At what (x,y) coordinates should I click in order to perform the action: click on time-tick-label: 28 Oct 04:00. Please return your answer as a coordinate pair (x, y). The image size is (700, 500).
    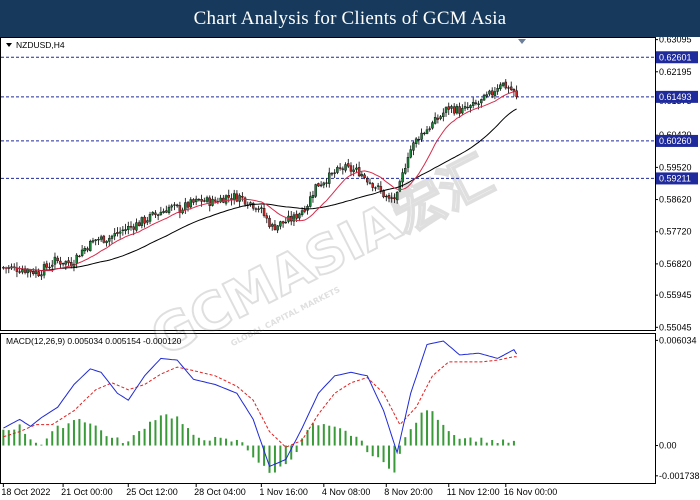
    Looking at the image, I should click on (220, 492).